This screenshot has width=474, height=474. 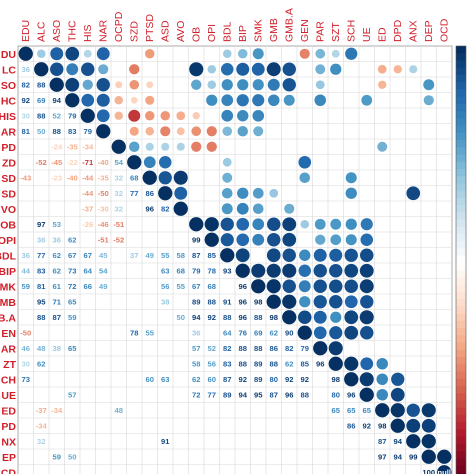 I want to click on row-label-6: PD, so click(x=8, y=148).